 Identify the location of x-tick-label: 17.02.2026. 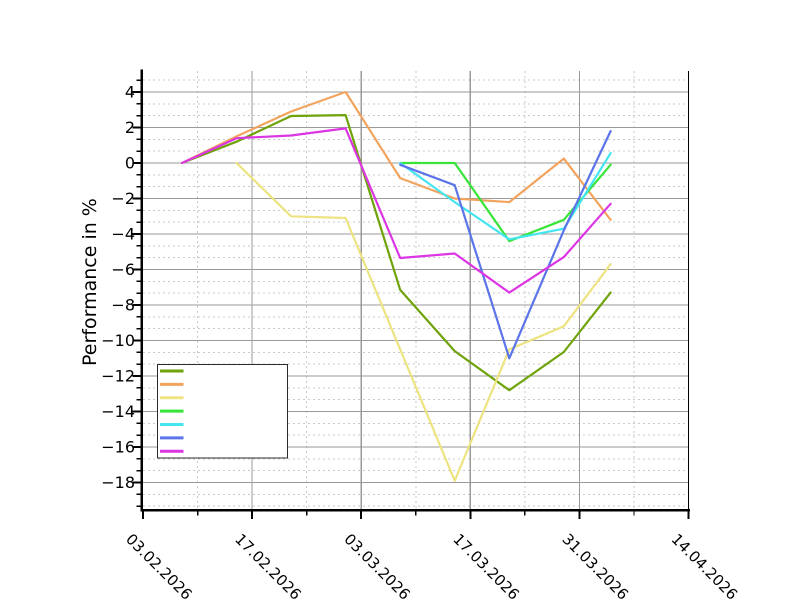
(267, 566).